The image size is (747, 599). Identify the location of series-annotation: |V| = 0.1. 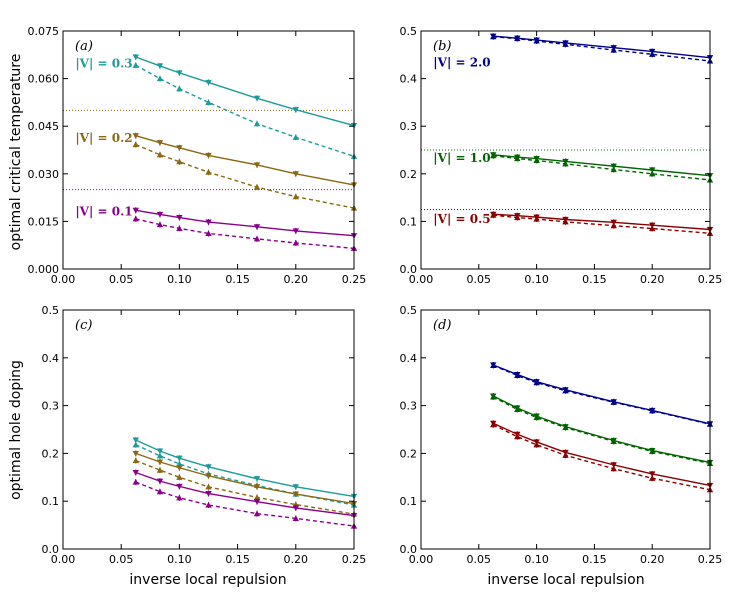
(103, 212).